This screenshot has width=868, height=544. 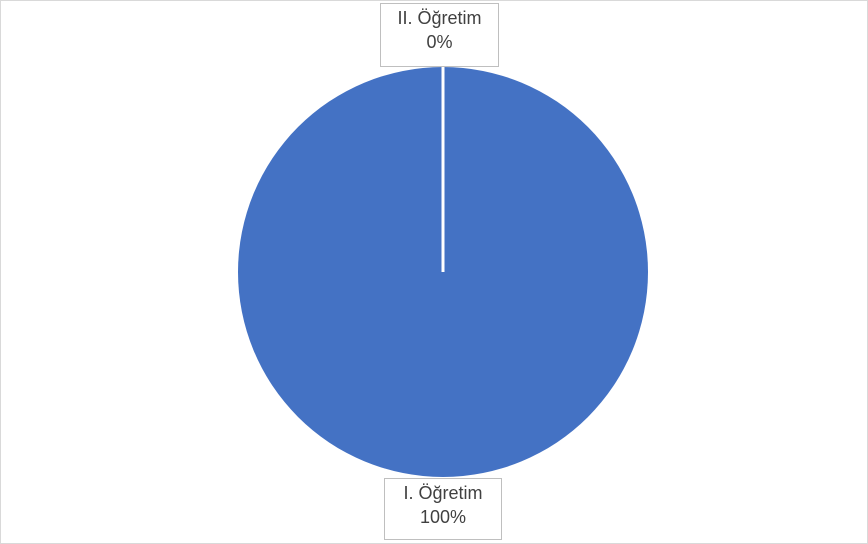 I want to click on data-label-ii-ogretim: II. Öğretim 0%, so click(x=439, y=35).